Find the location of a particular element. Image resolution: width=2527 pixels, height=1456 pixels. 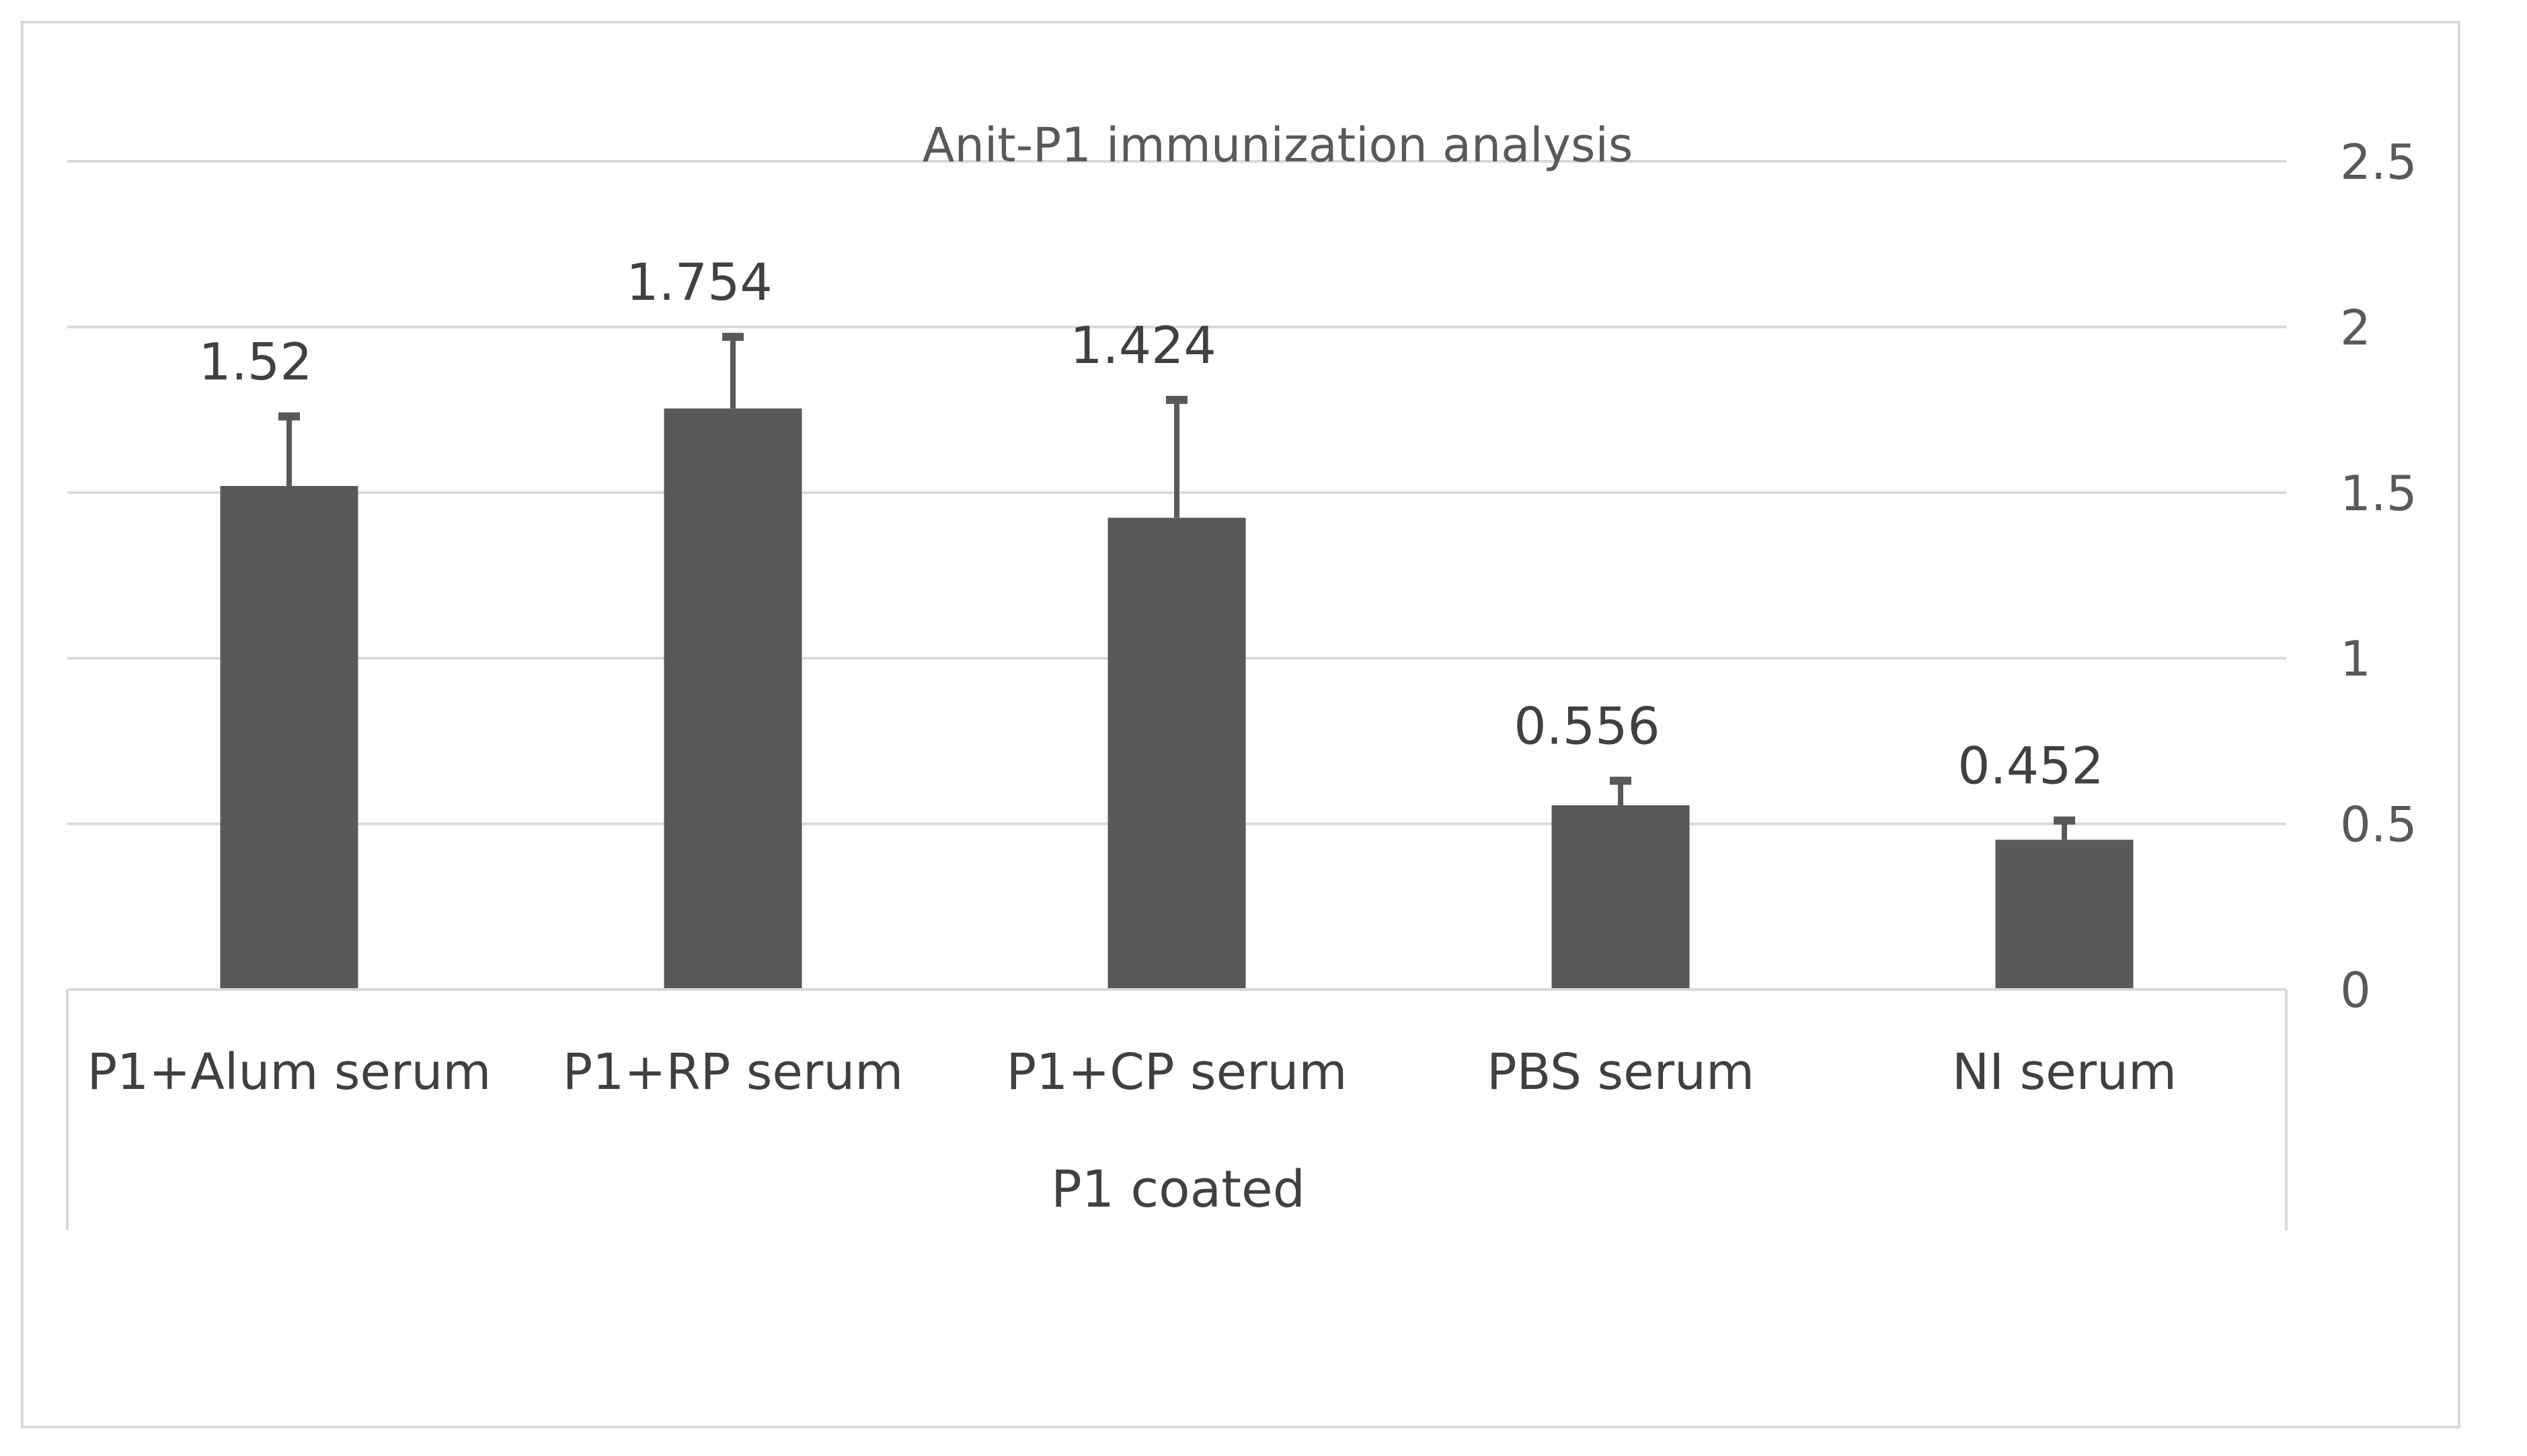

data-label: 0.452 is located at coordinates (2031, 766).